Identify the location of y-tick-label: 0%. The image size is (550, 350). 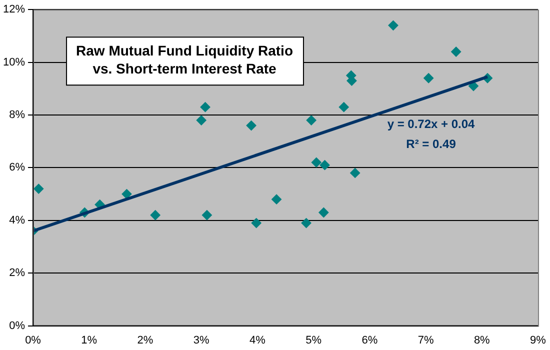
(17, 326).